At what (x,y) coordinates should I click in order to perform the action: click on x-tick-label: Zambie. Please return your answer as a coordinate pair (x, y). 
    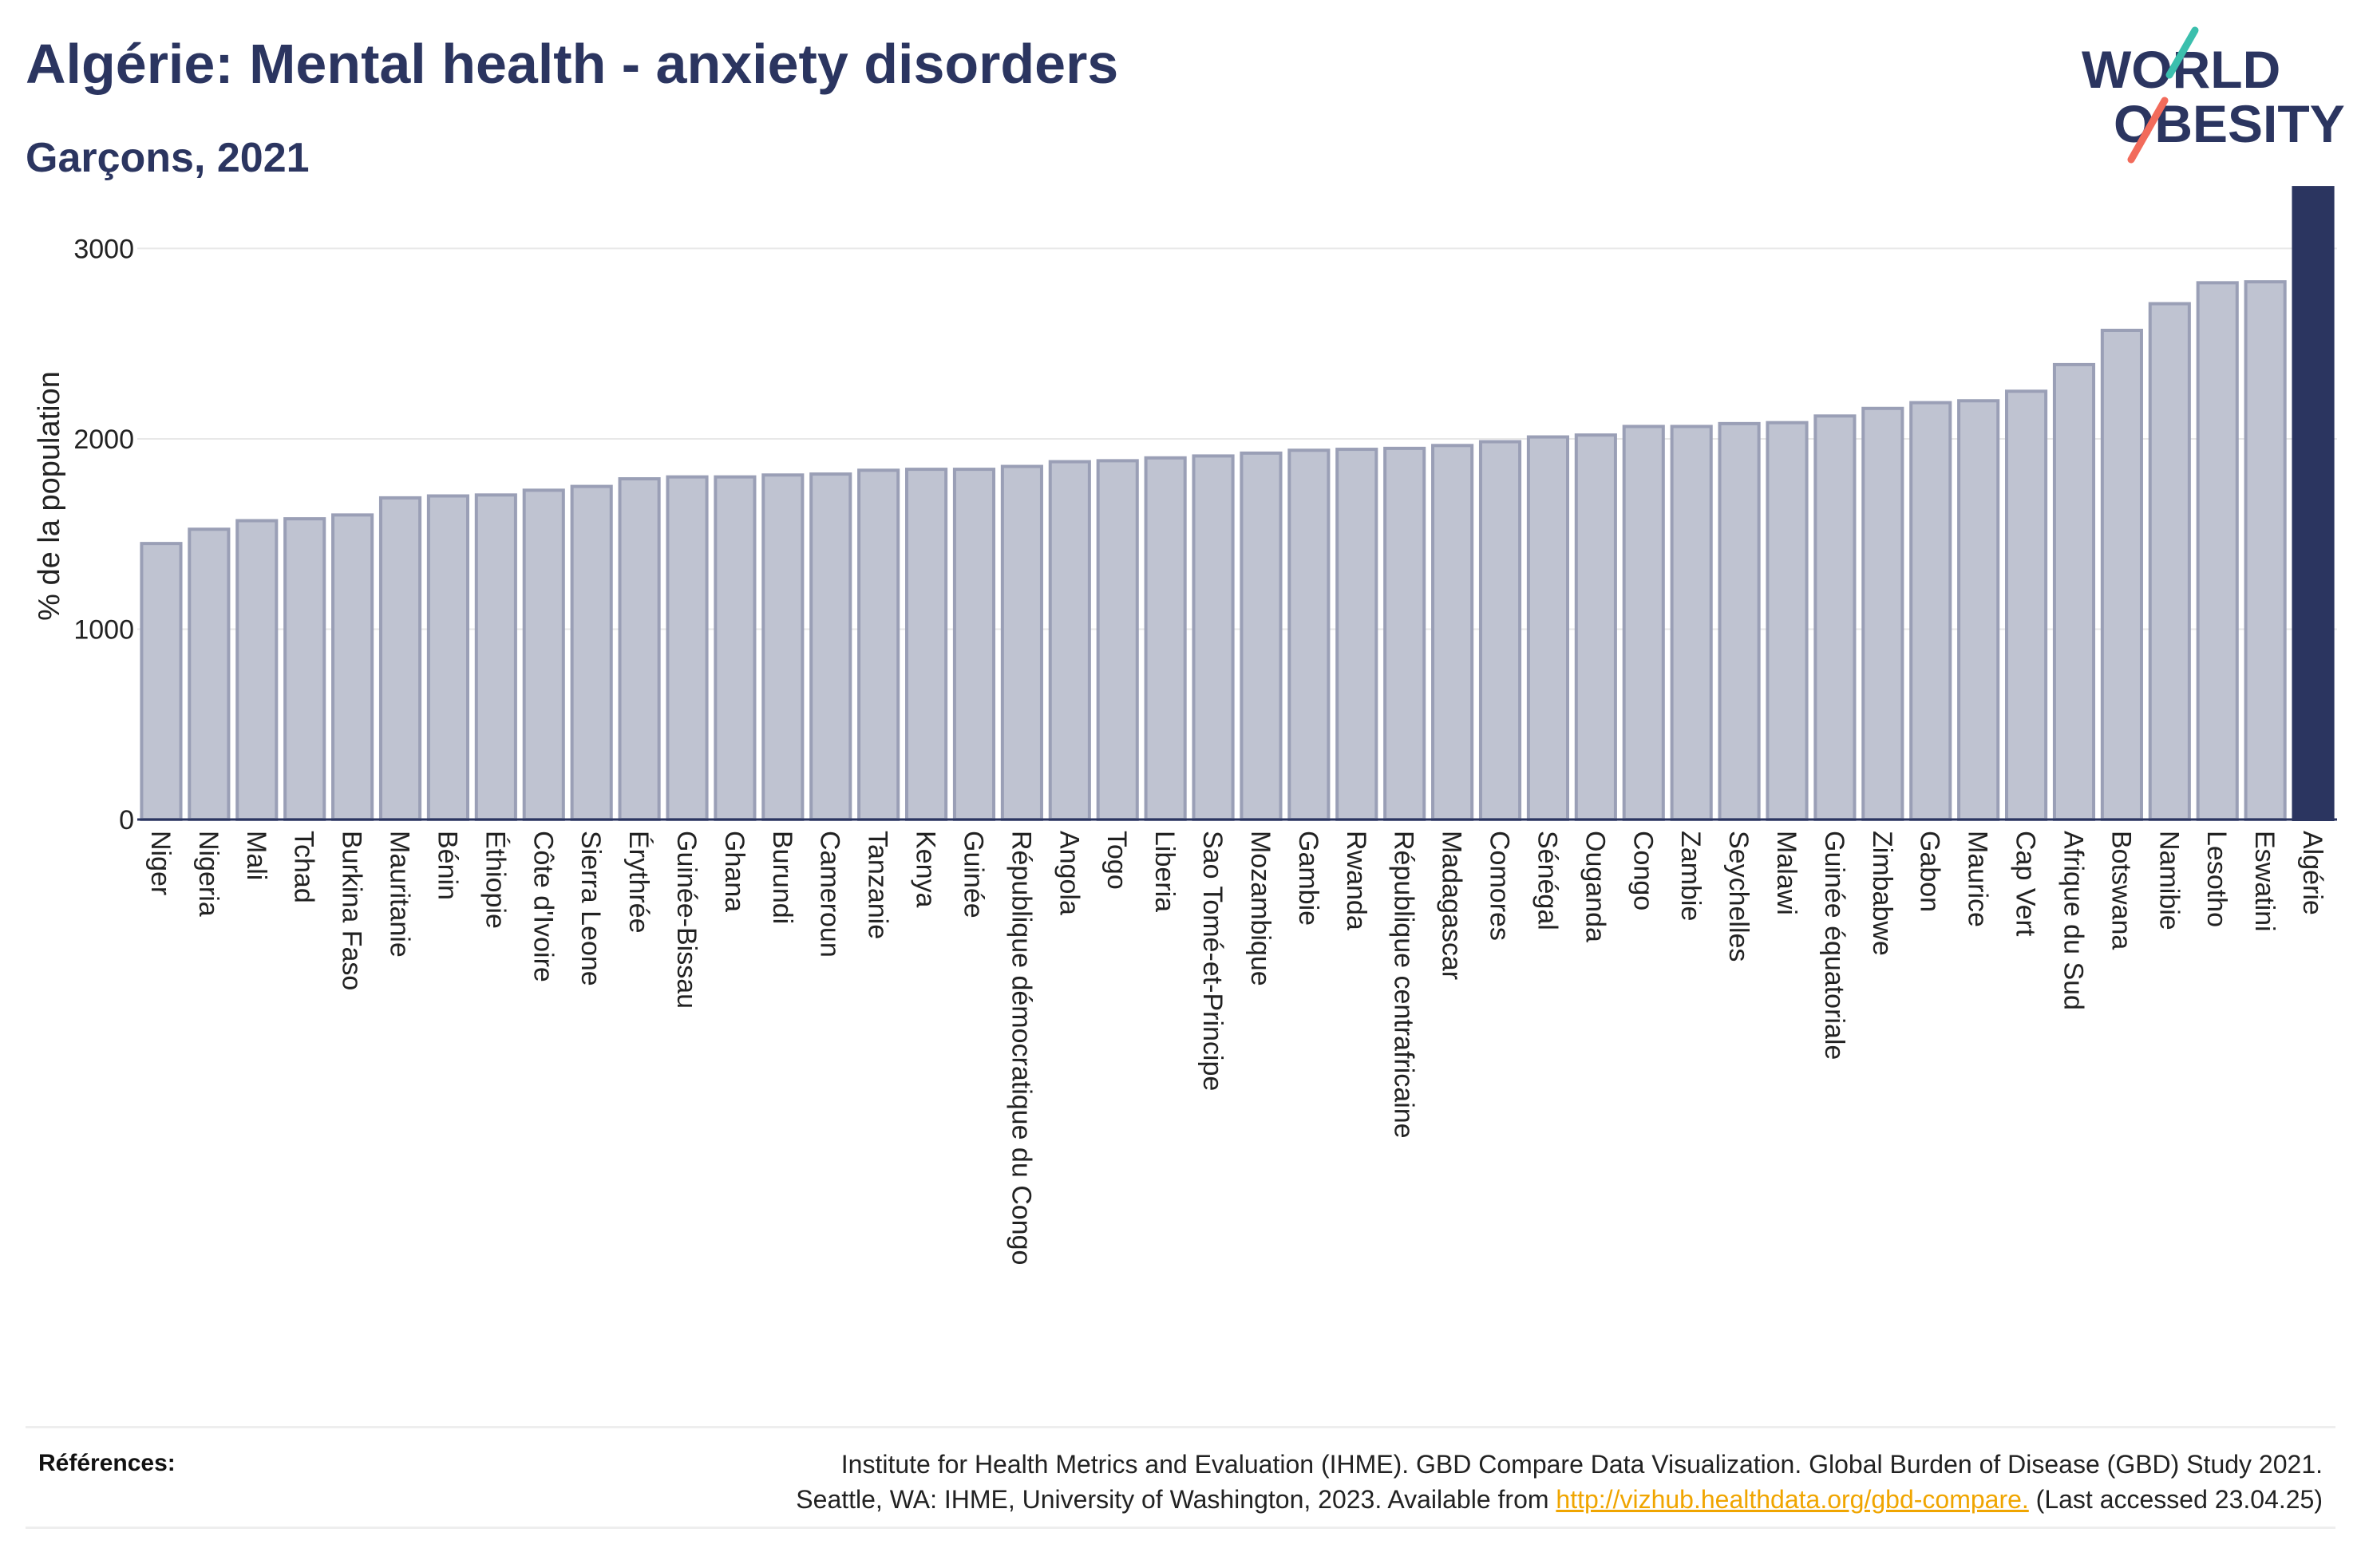
    Looking at the image, I should click on (1690, 876).